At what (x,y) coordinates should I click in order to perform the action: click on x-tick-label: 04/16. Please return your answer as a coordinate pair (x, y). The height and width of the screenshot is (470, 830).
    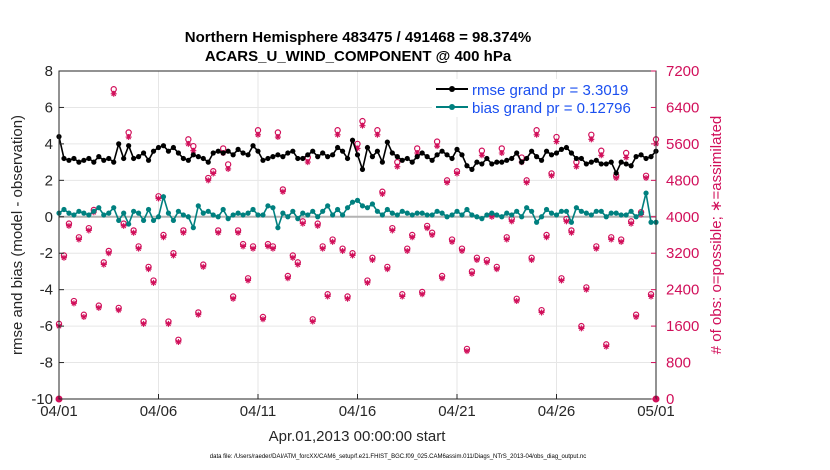
    Looking at the image, I should click on (358, 411).